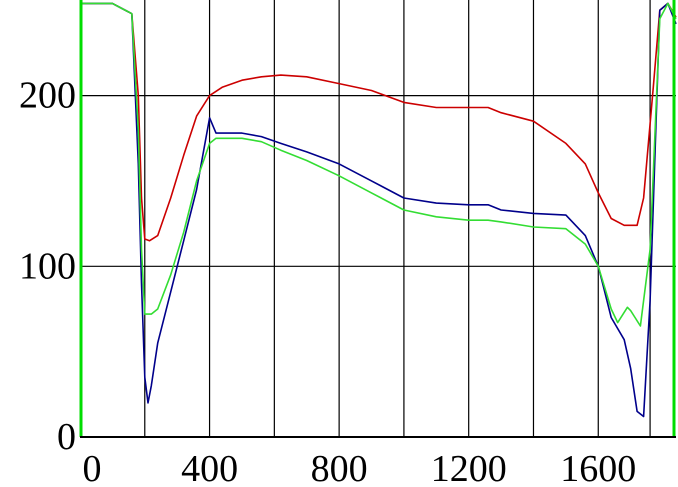  What do you see at coordinates (47, 96) in the screenshot?
I see `y-tick-label: 200` at bounding box center [47, 96].